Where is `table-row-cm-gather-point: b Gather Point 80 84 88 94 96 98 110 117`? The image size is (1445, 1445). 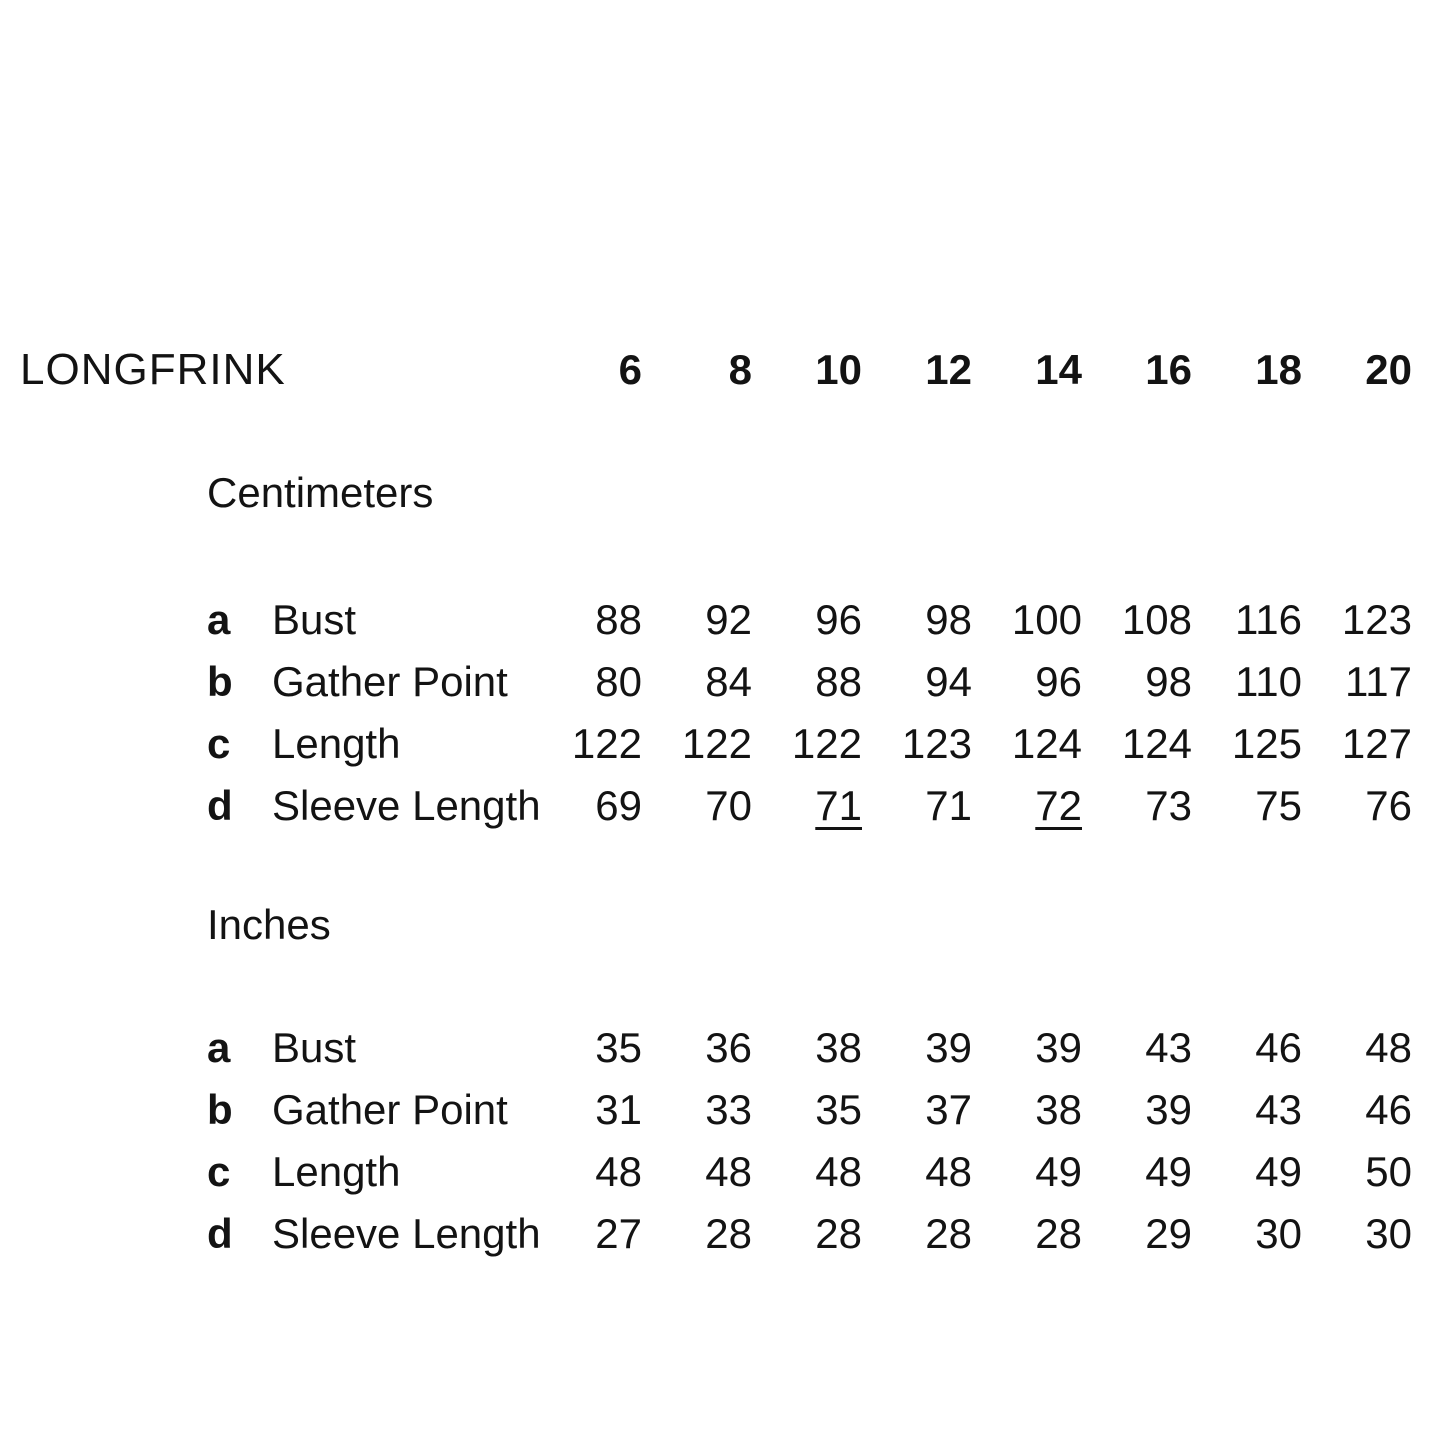 table-row-cm-gather-point: b Gather Point 80 84 88 94 96 98 110 117 is located at coordinates (716, 682).